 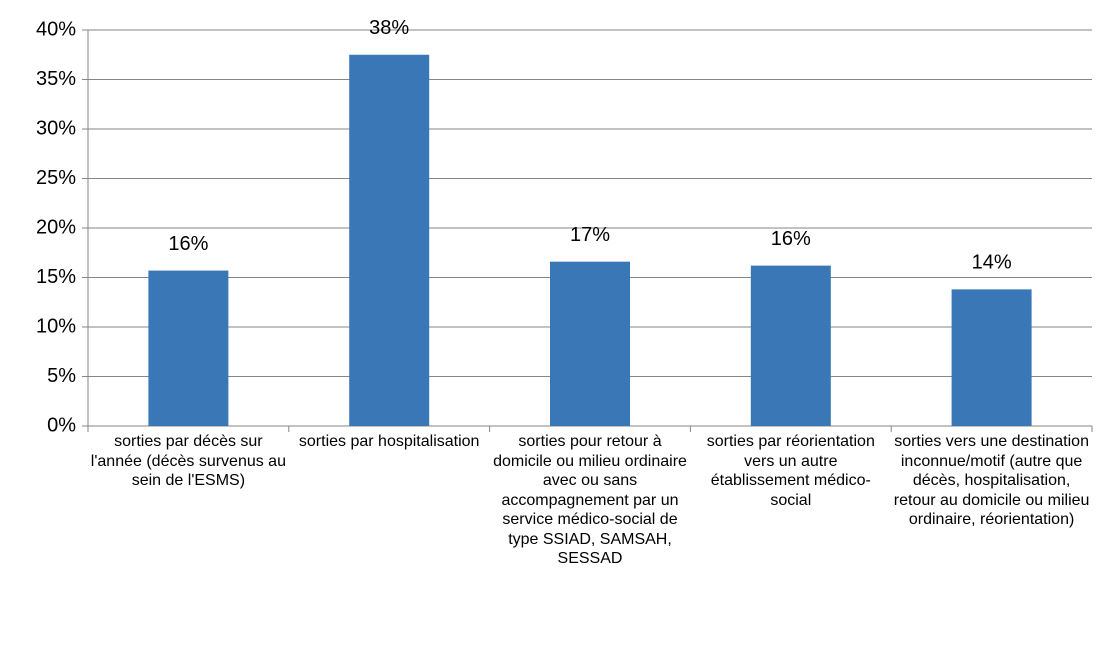 I want to click on y-tick-label: 40%, so click(x=56, y=29).